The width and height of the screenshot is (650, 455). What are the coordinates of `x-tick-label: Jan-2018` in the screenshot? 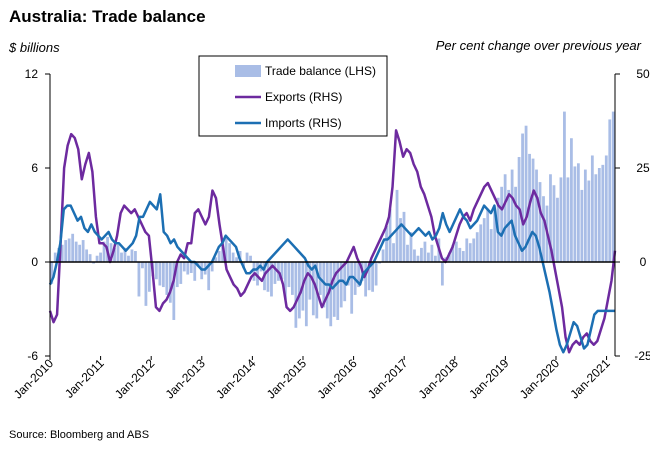 It's located at (439, 379).